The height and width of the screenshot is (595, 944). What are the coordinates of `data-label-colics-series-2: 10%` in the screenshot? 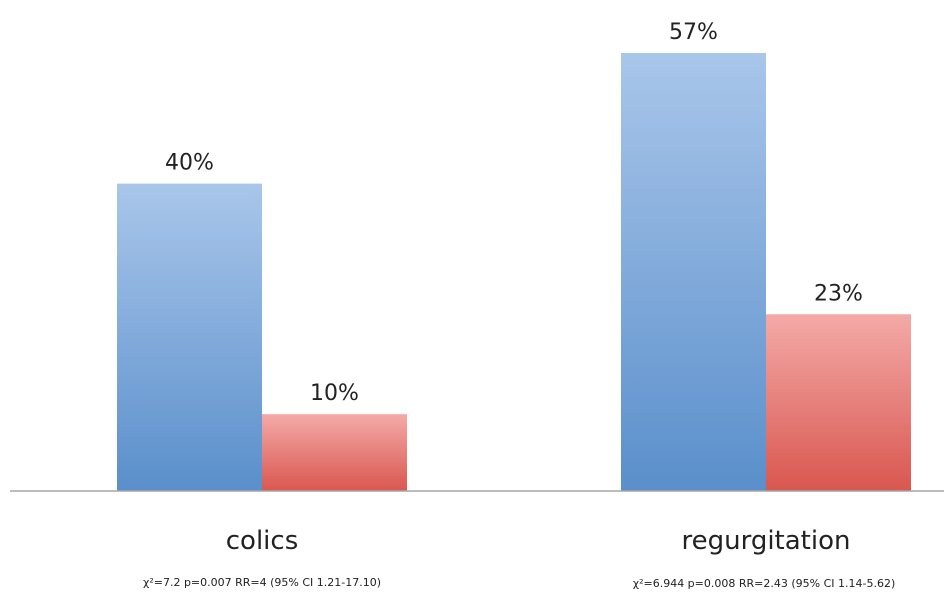 It's located at (334, 393).